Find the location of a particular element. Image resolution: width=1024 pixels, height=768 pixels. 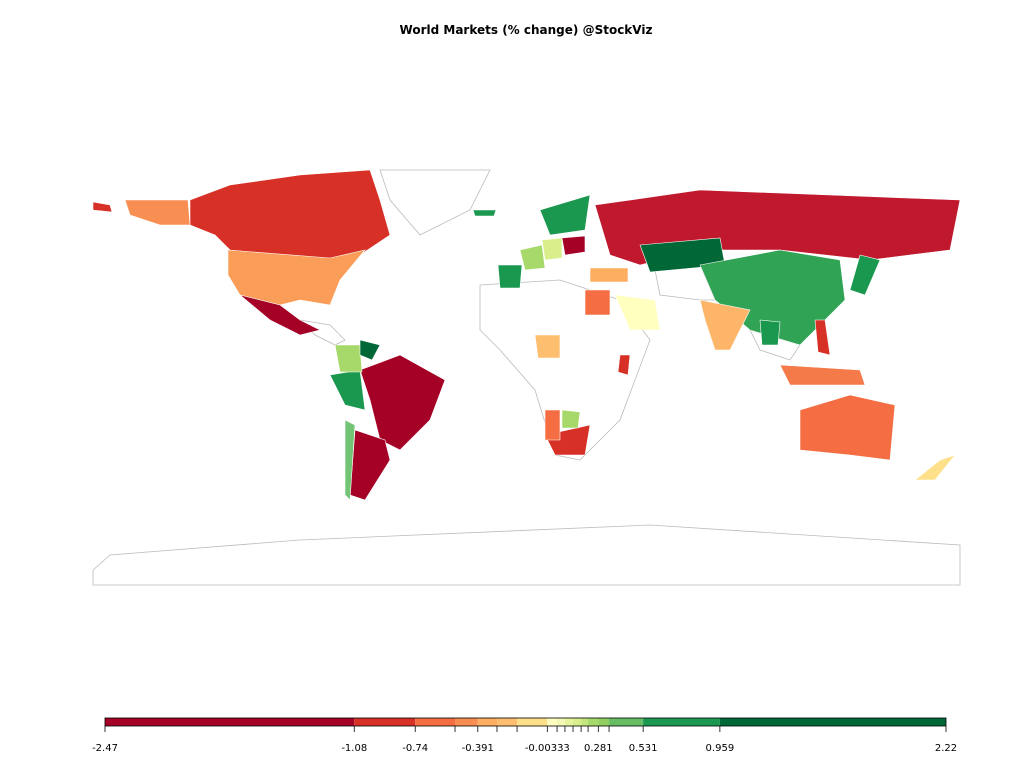

map-title: World Markets (% change) @StockViz is located at coordinates (526, 30).